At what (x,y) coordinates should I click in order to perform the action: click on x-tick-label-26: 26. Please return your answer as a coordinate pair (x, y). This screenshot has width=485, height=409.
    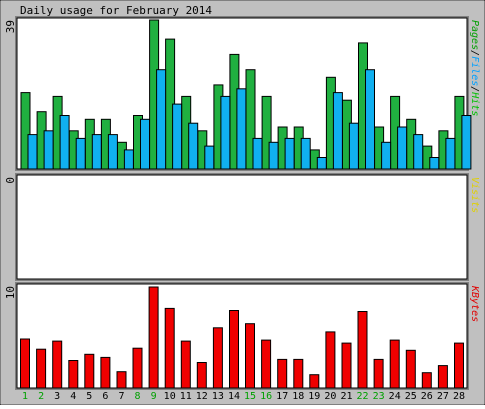
    Looking at the image, I should click on (427, 396).